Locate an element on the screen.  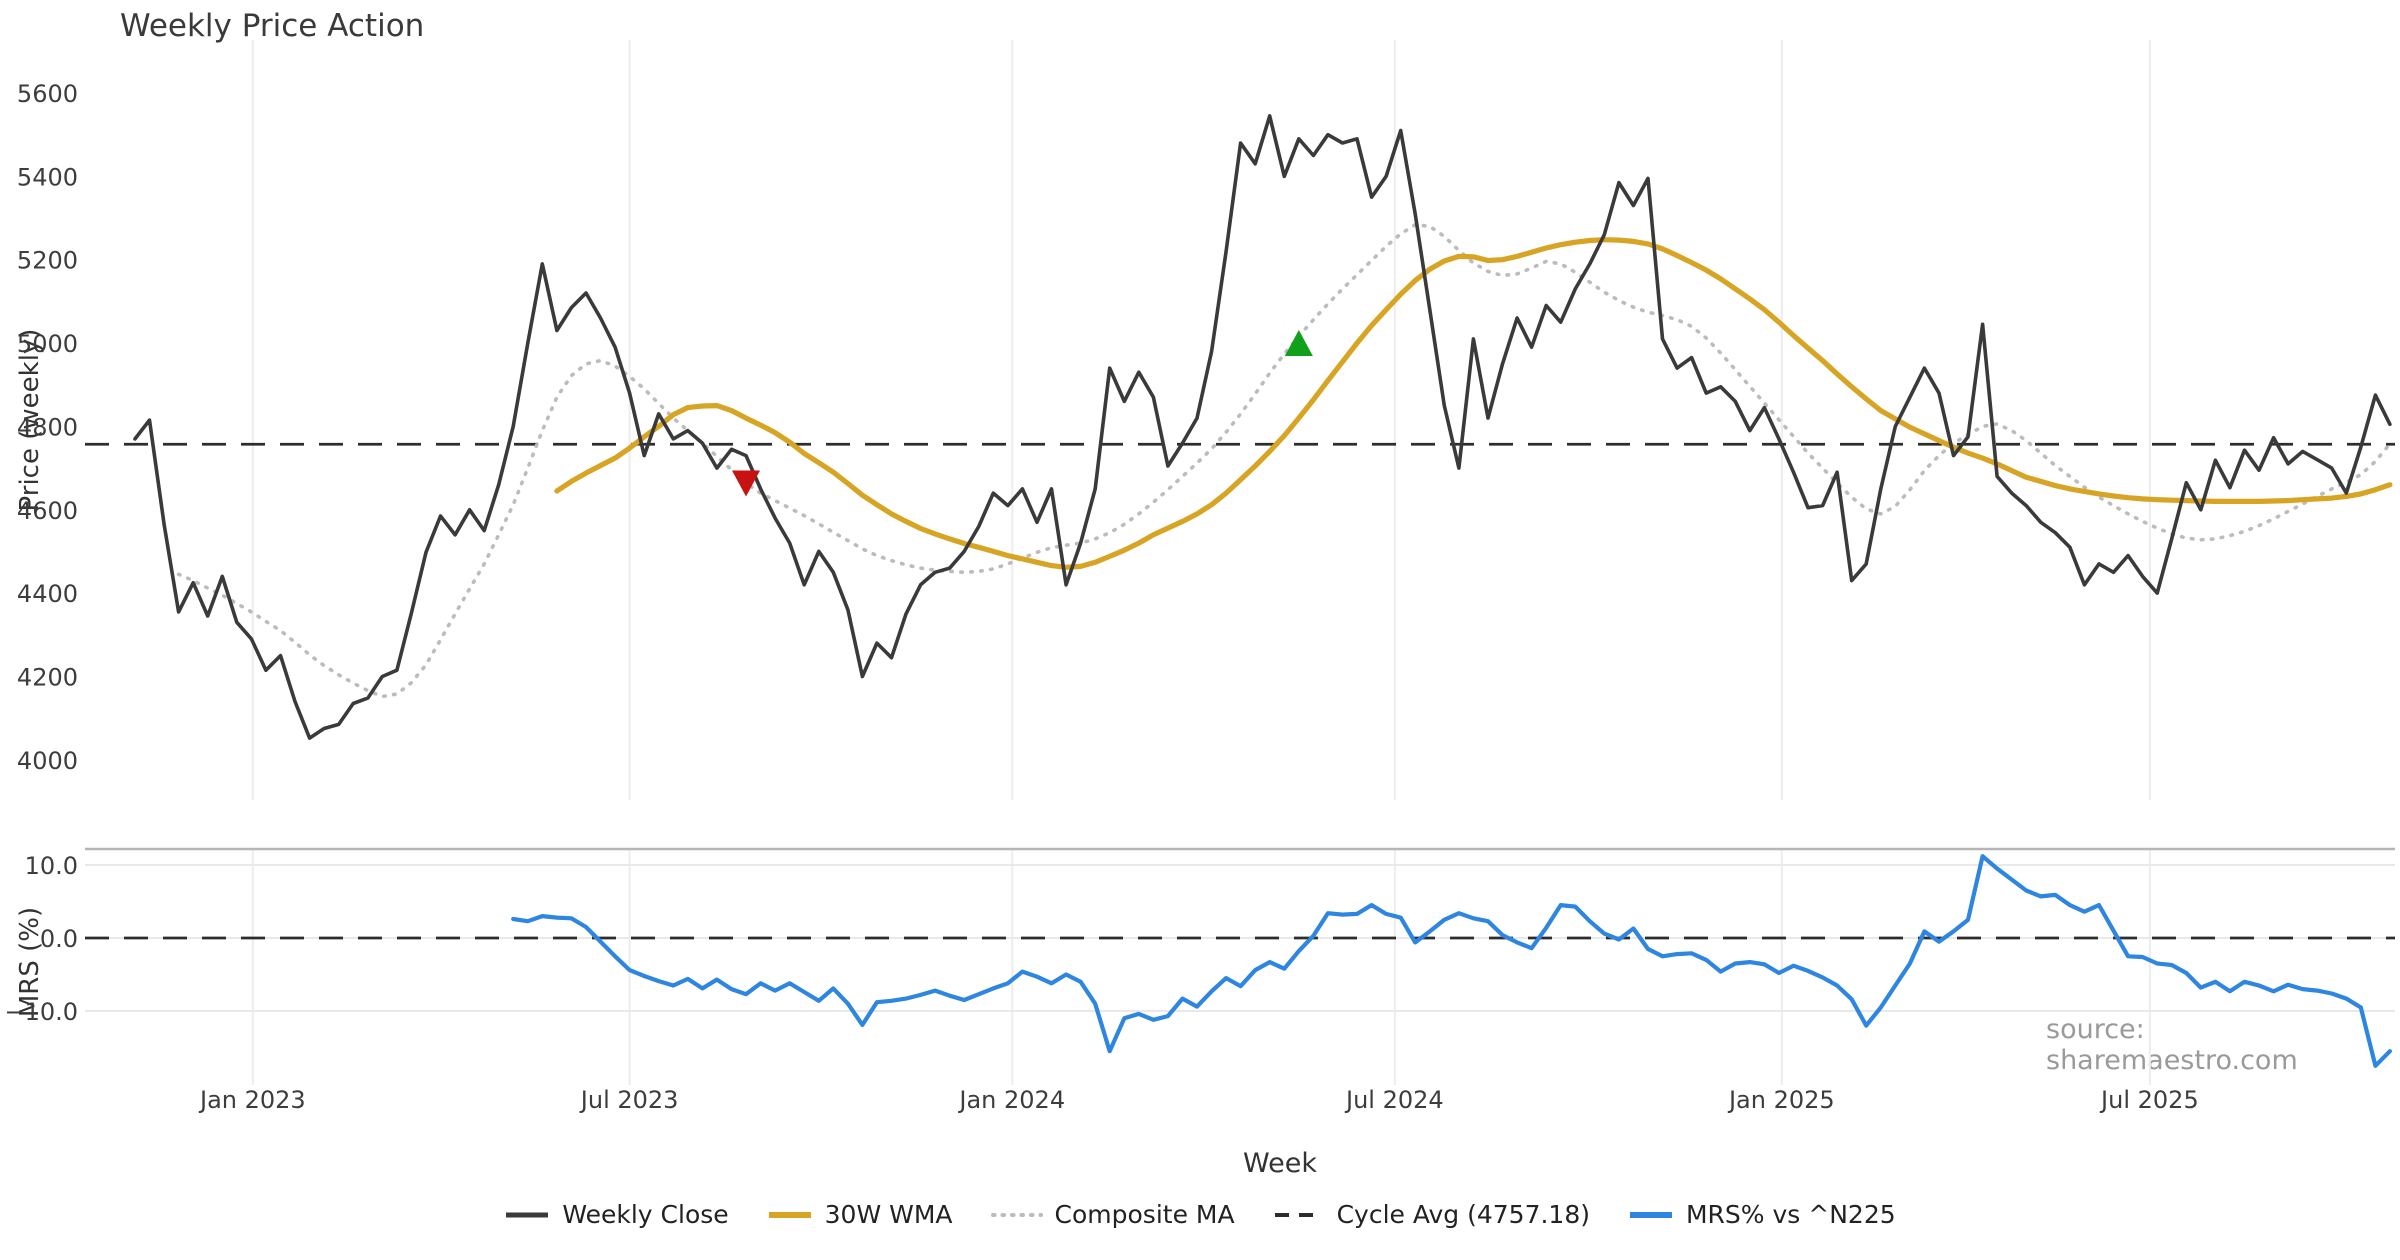
price-tick-label: 4400 is located at coordinates (47, 594).